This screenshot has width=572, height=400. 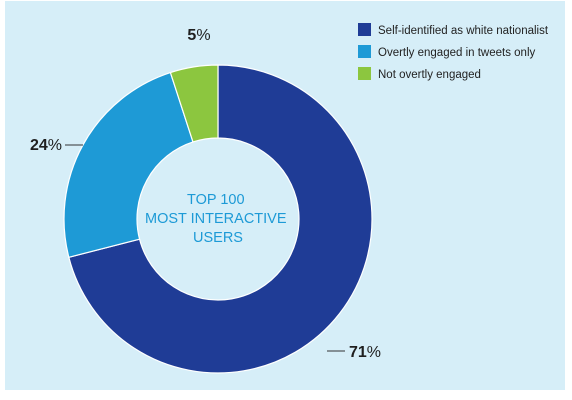 What do you see at coordinates (457, 53) in the screenshot?
I see `legend-label-2: Overtly engaged in tweets only` at bounding box center [457, 53].